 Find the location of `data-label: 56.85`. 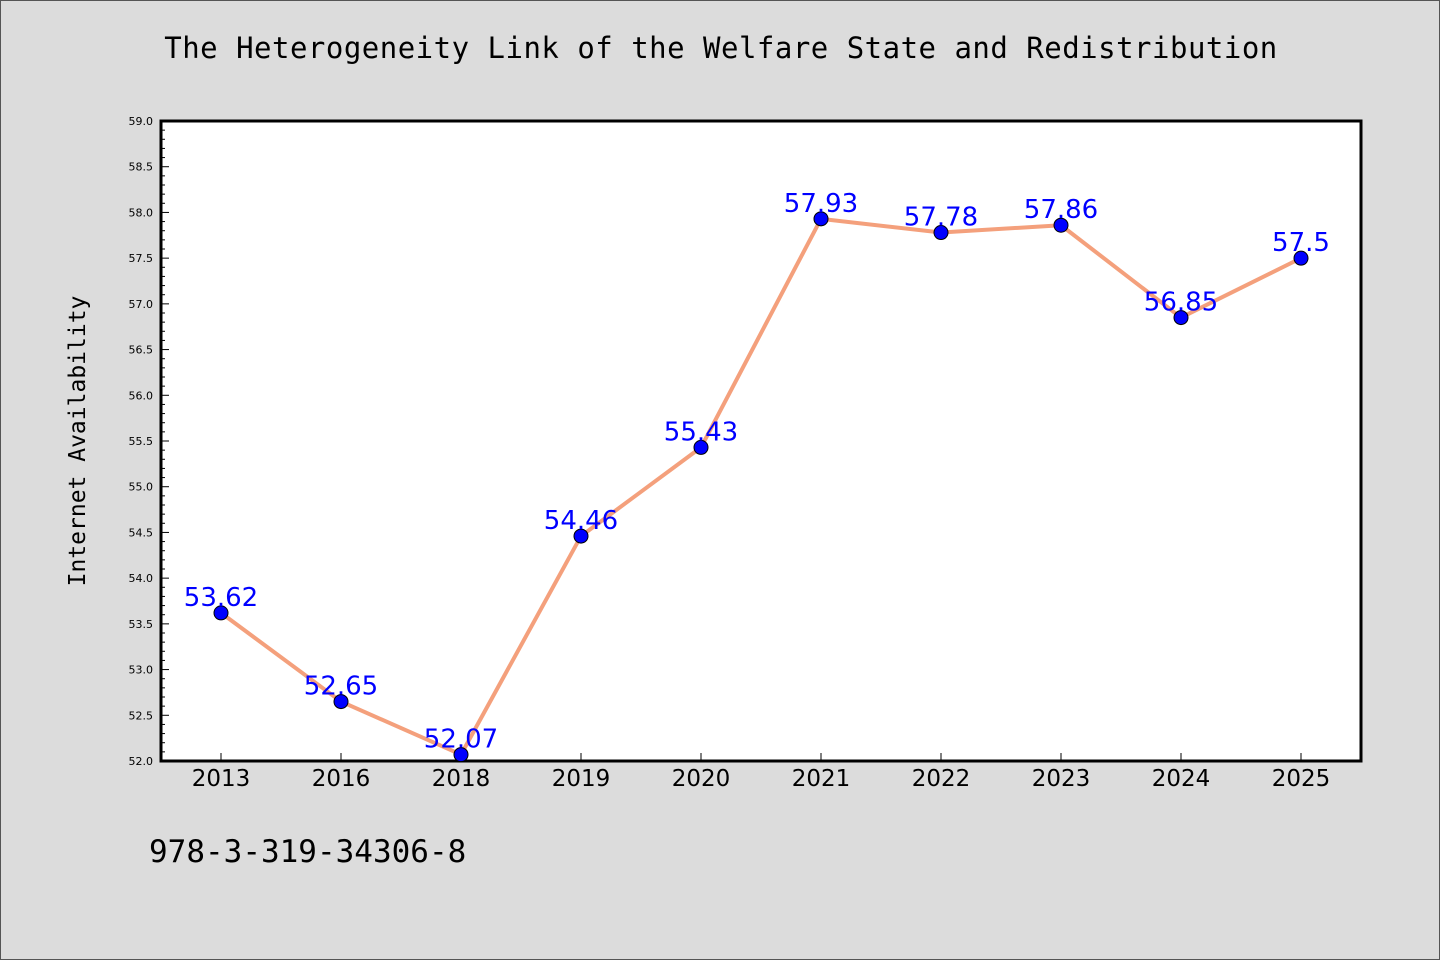

data-label: 56.85 is located at coordinates (1181, 303).